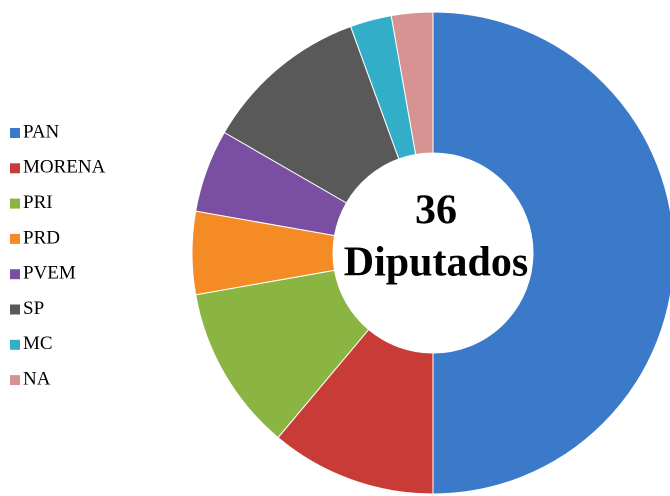  What do you see at coordinates (436, 263) in the screenshot?
I see `center-label: Diputados` at bounding box center [436, 263].